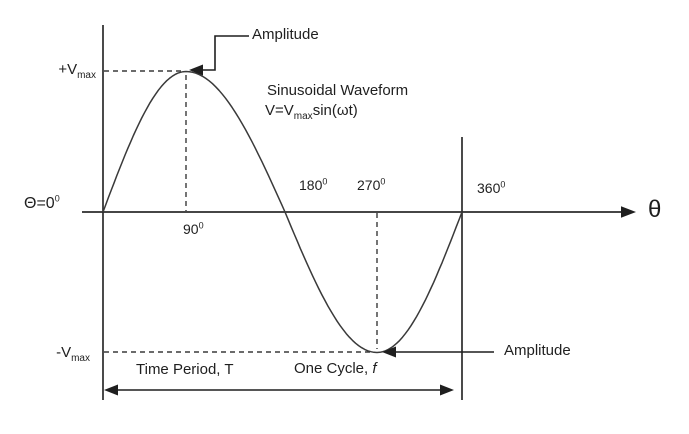 The height and width of the screenshot is (434, 689). What do you see at coordinates (374, 368) in the screenshot?
I see `one-cycle-frequency-symbol: f` at bounding box center [374, 368].